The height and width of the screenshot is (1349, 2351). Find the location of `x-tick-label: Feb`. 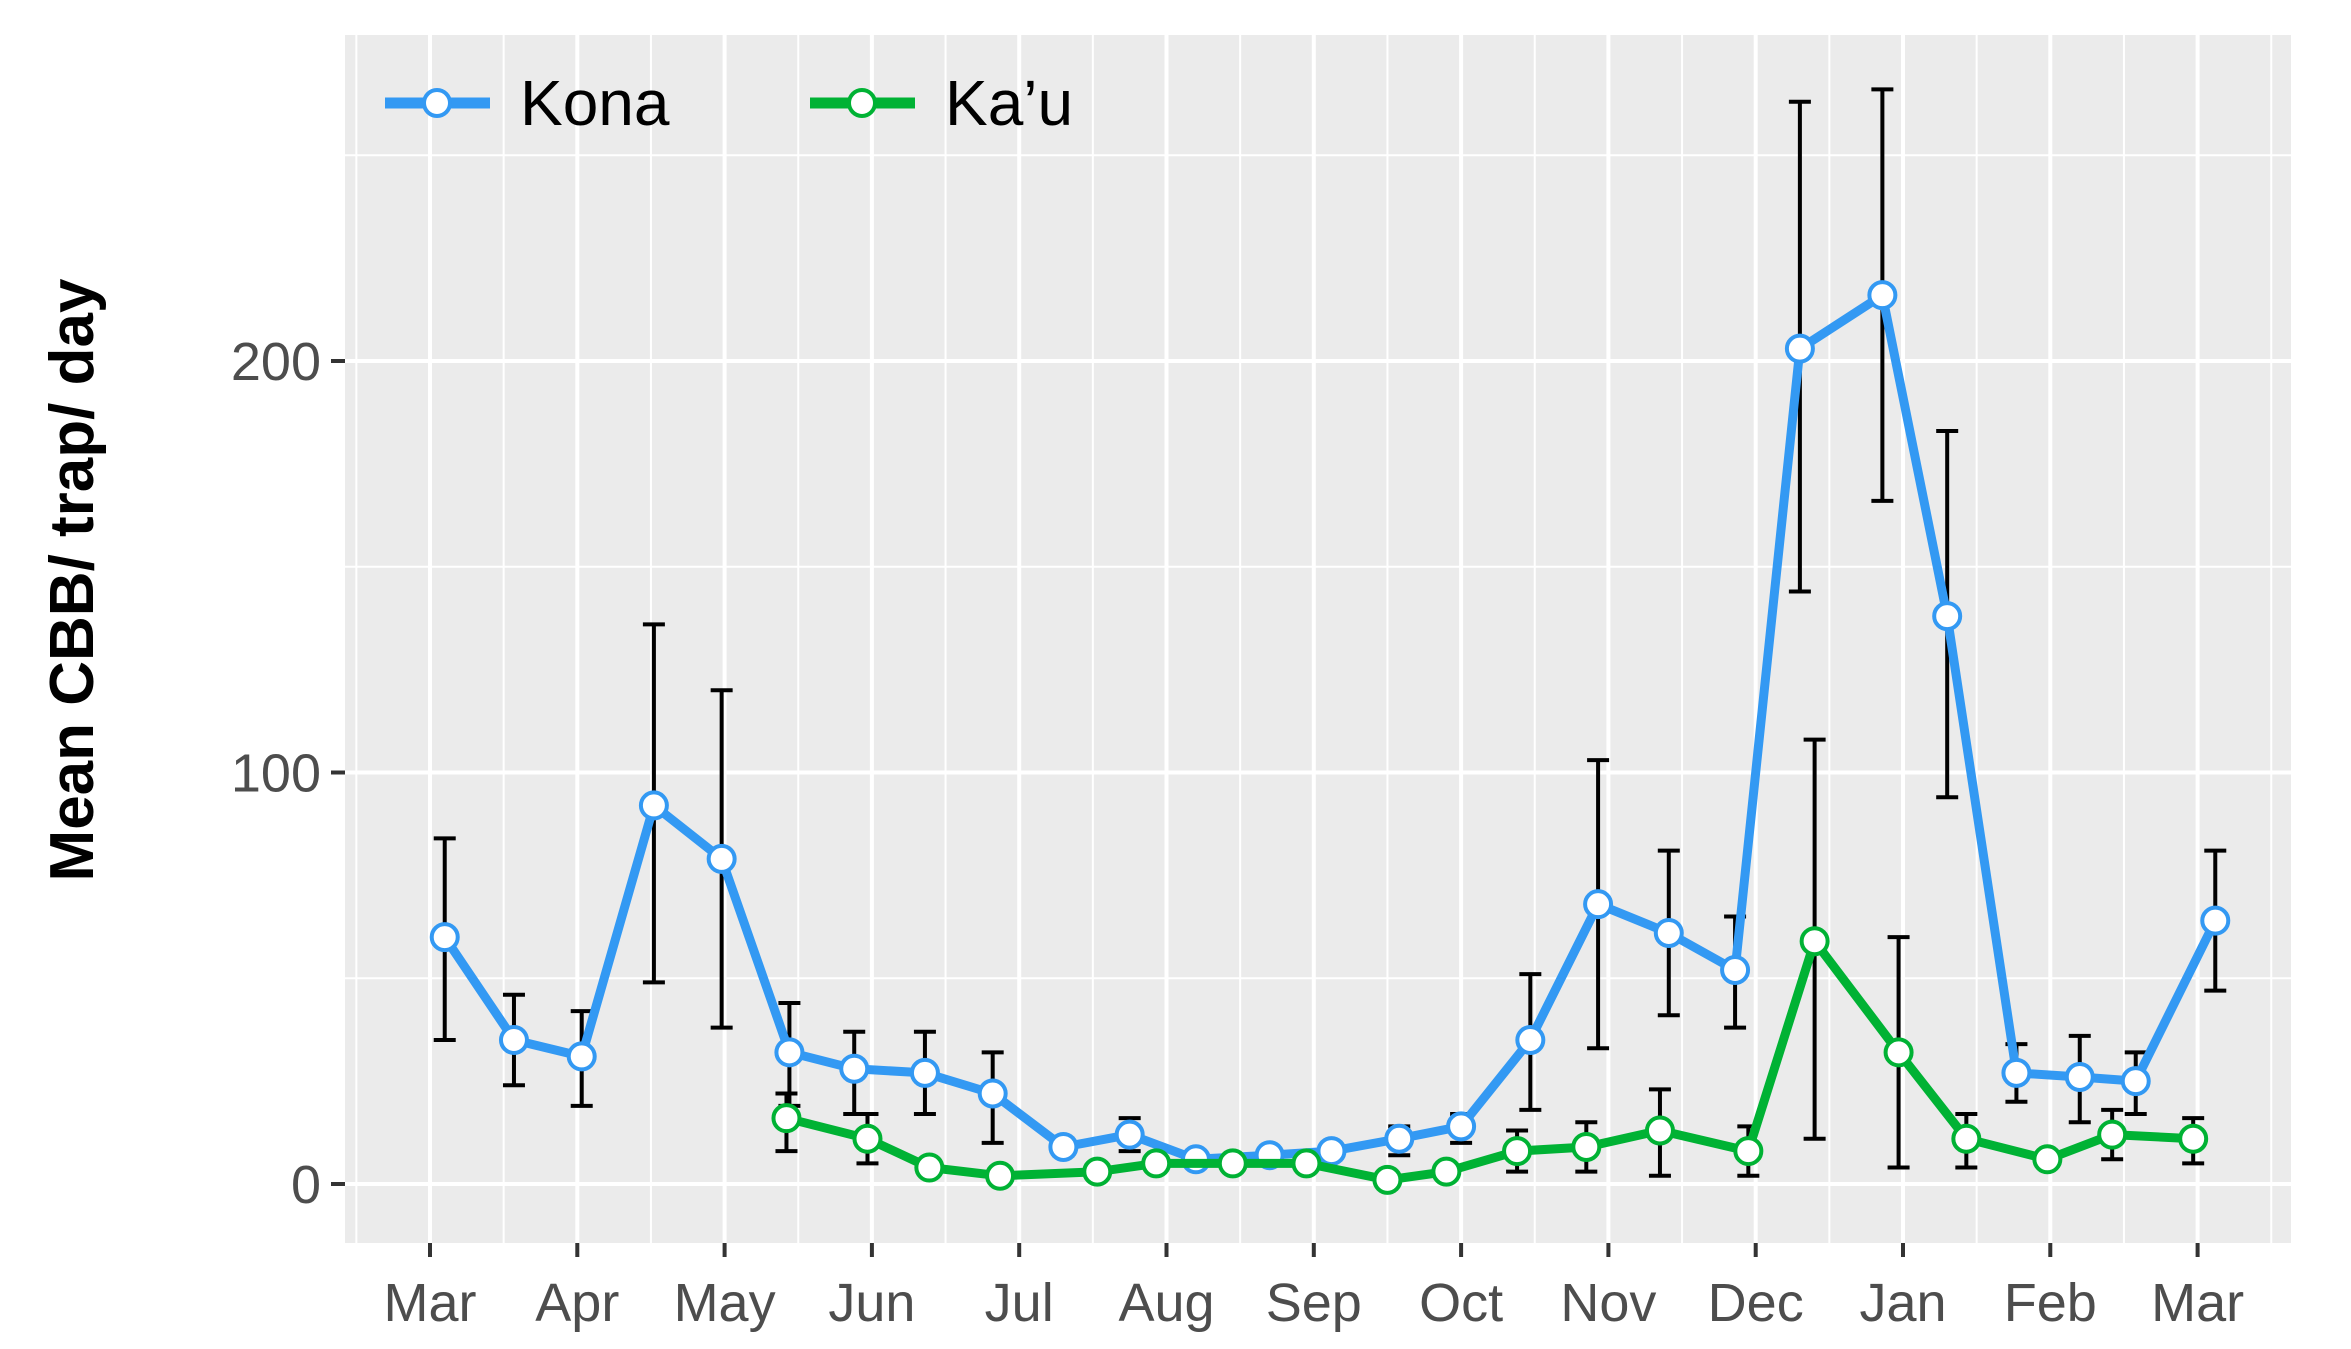

x-tick-label: Feb is located at coordinates (2050, 1303).